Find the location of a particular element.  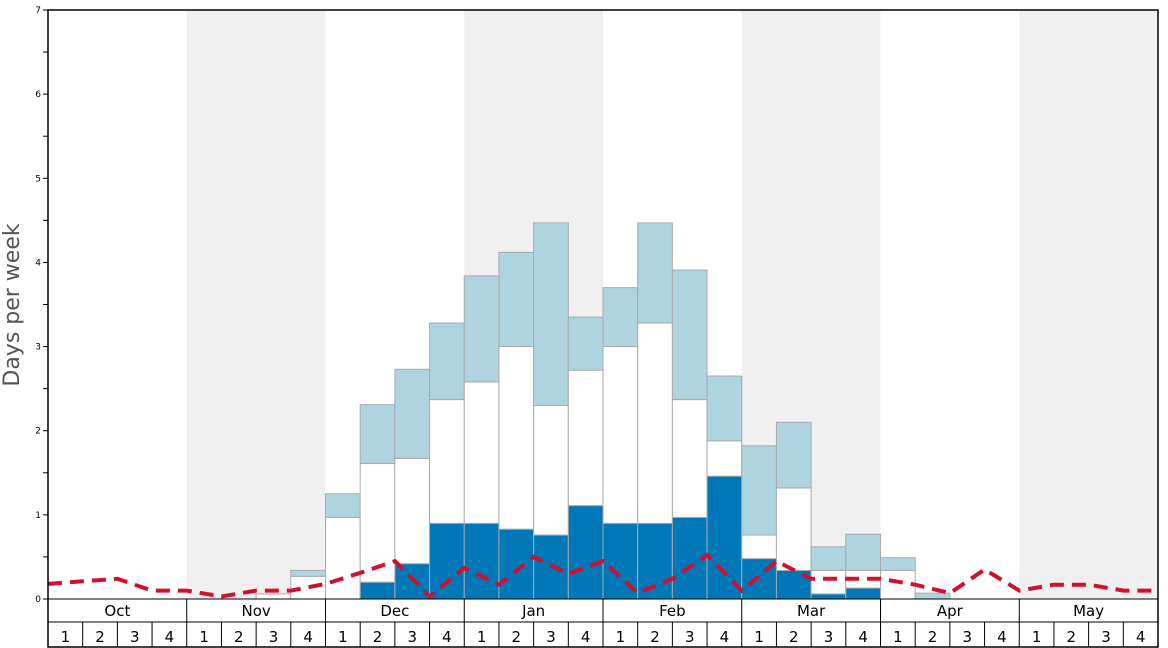

dashed-series-line is located at coordinates (602, 576).